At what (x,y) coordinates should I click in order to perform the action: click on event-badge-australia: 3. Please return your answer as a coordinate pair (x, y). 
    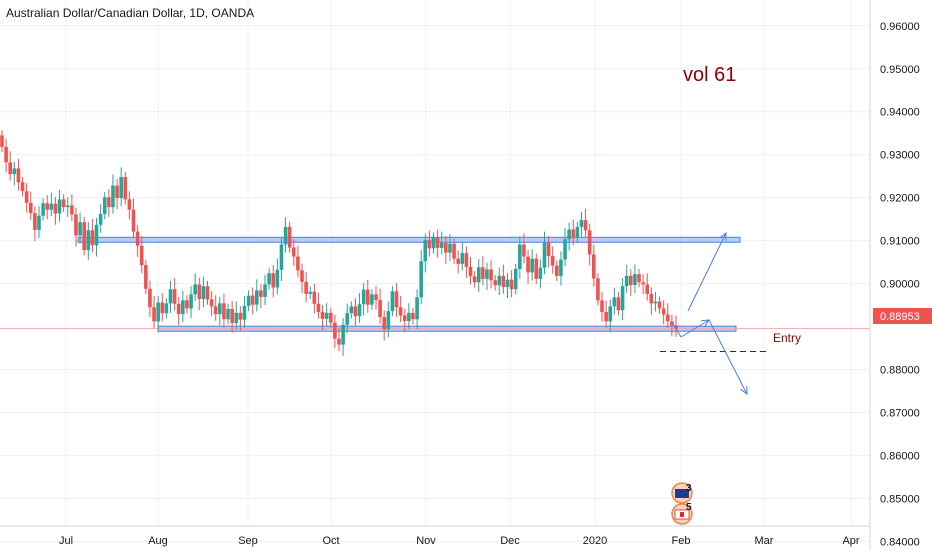
    Looking at the image, I should click on (682, 493).